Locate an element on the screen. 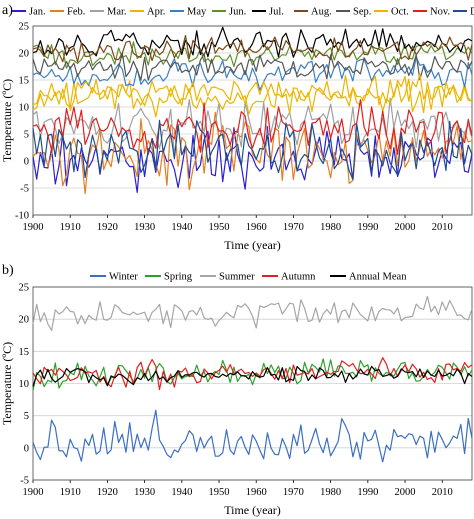  legend-entry: Aug. is located at coordinates (321, 12).